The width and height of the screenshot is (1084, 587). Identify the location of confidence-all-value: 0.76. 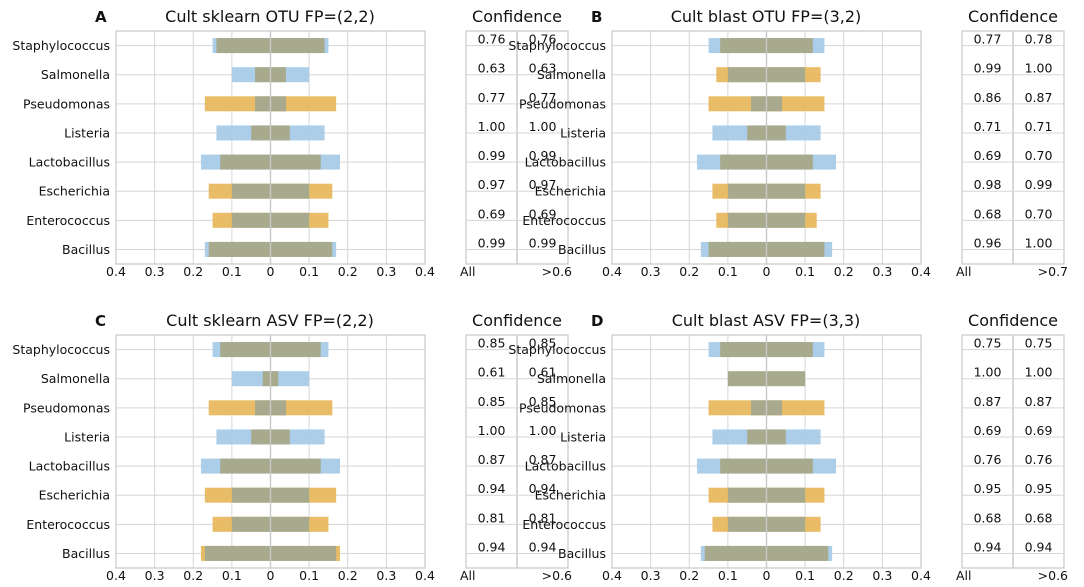
(988, 459).